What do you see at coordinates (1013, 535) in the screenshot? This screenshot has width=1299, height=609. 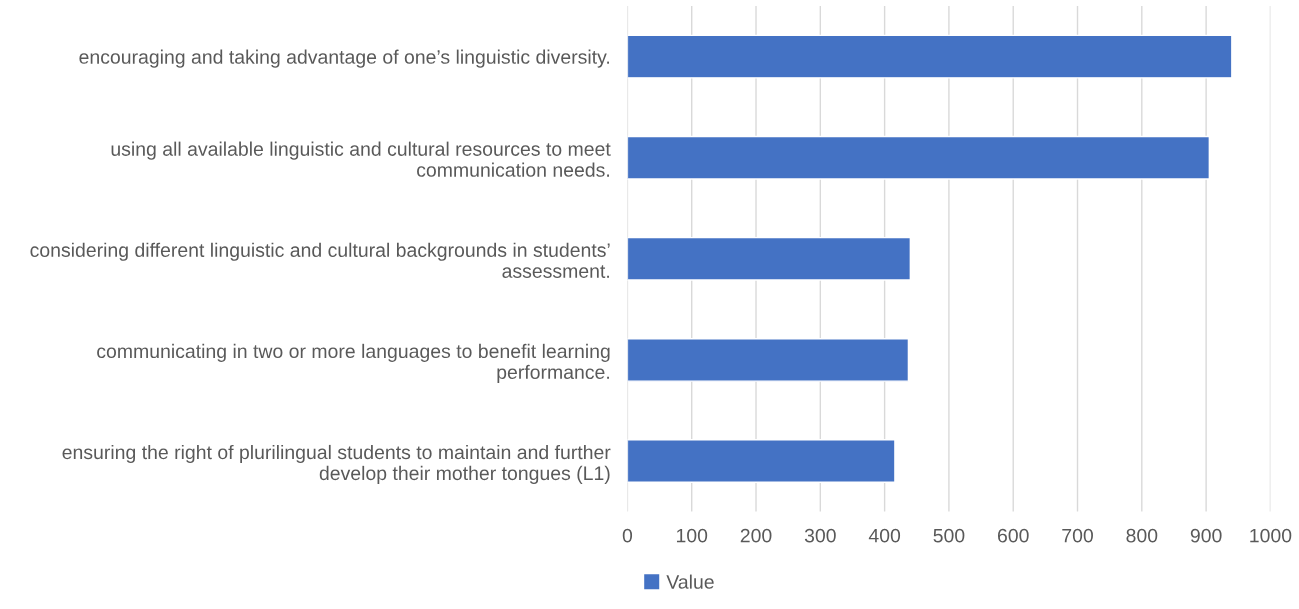 I see `x-tick-label: 600` at bounding box center [1013, 535].